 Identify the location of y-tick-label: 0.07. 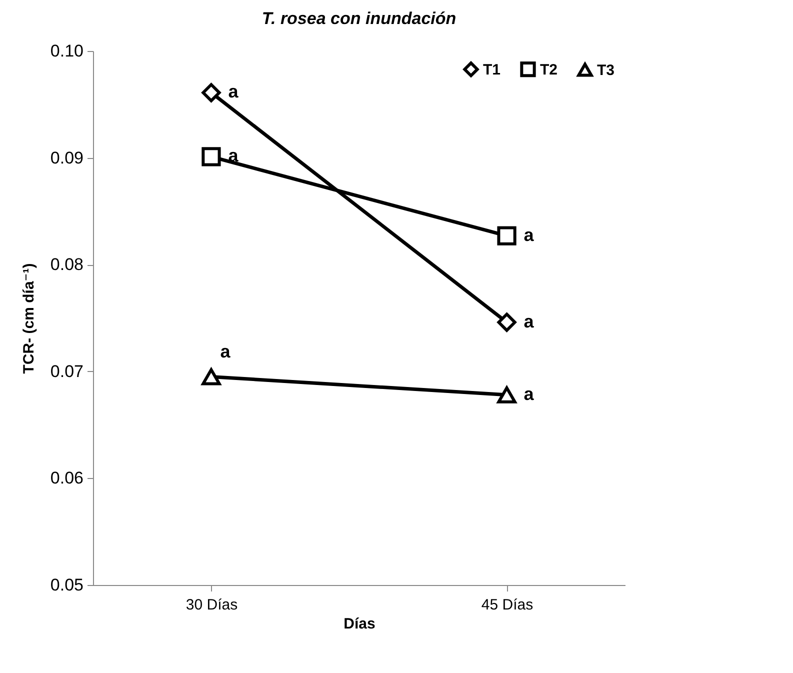
(67, 371).